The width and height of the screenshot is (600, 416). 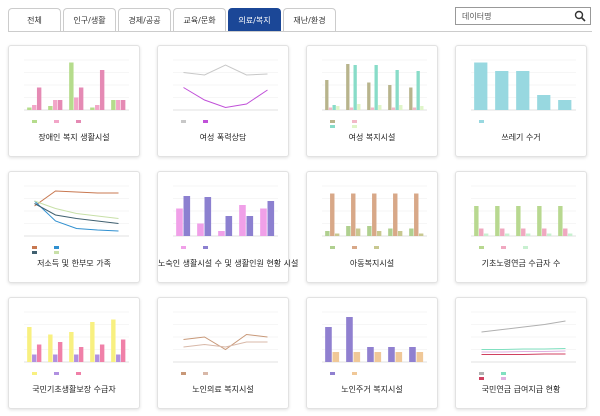 What do you see at coordinates (89, 19) in the screenshot?
I see `tab: 인구/생활` at bounding box center [89, 19].